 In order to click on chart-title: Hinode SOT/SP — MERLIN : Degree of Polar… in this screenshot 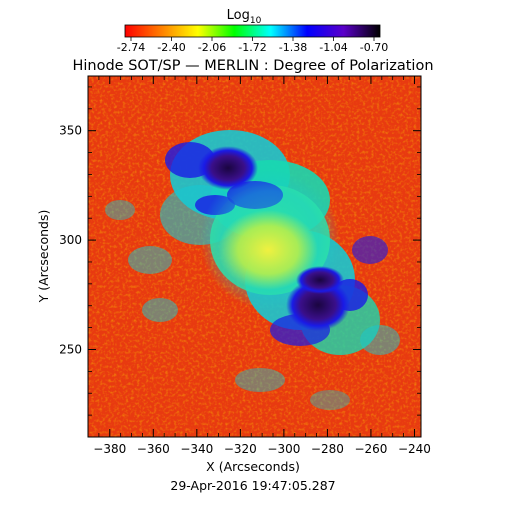, I will do `click(252, 66)`.